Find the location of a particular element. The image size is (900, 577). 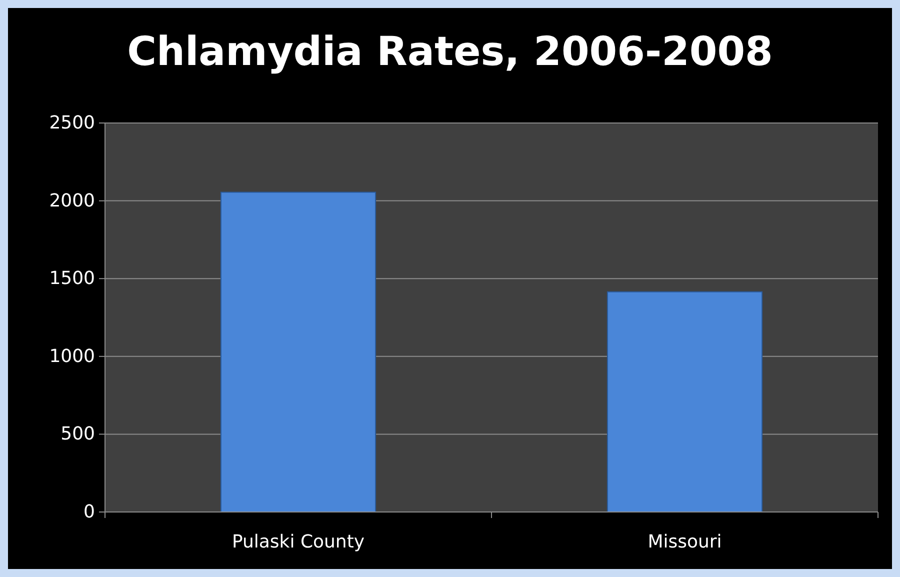

y-tick-label: 500 is located at coordinates (77, 434).